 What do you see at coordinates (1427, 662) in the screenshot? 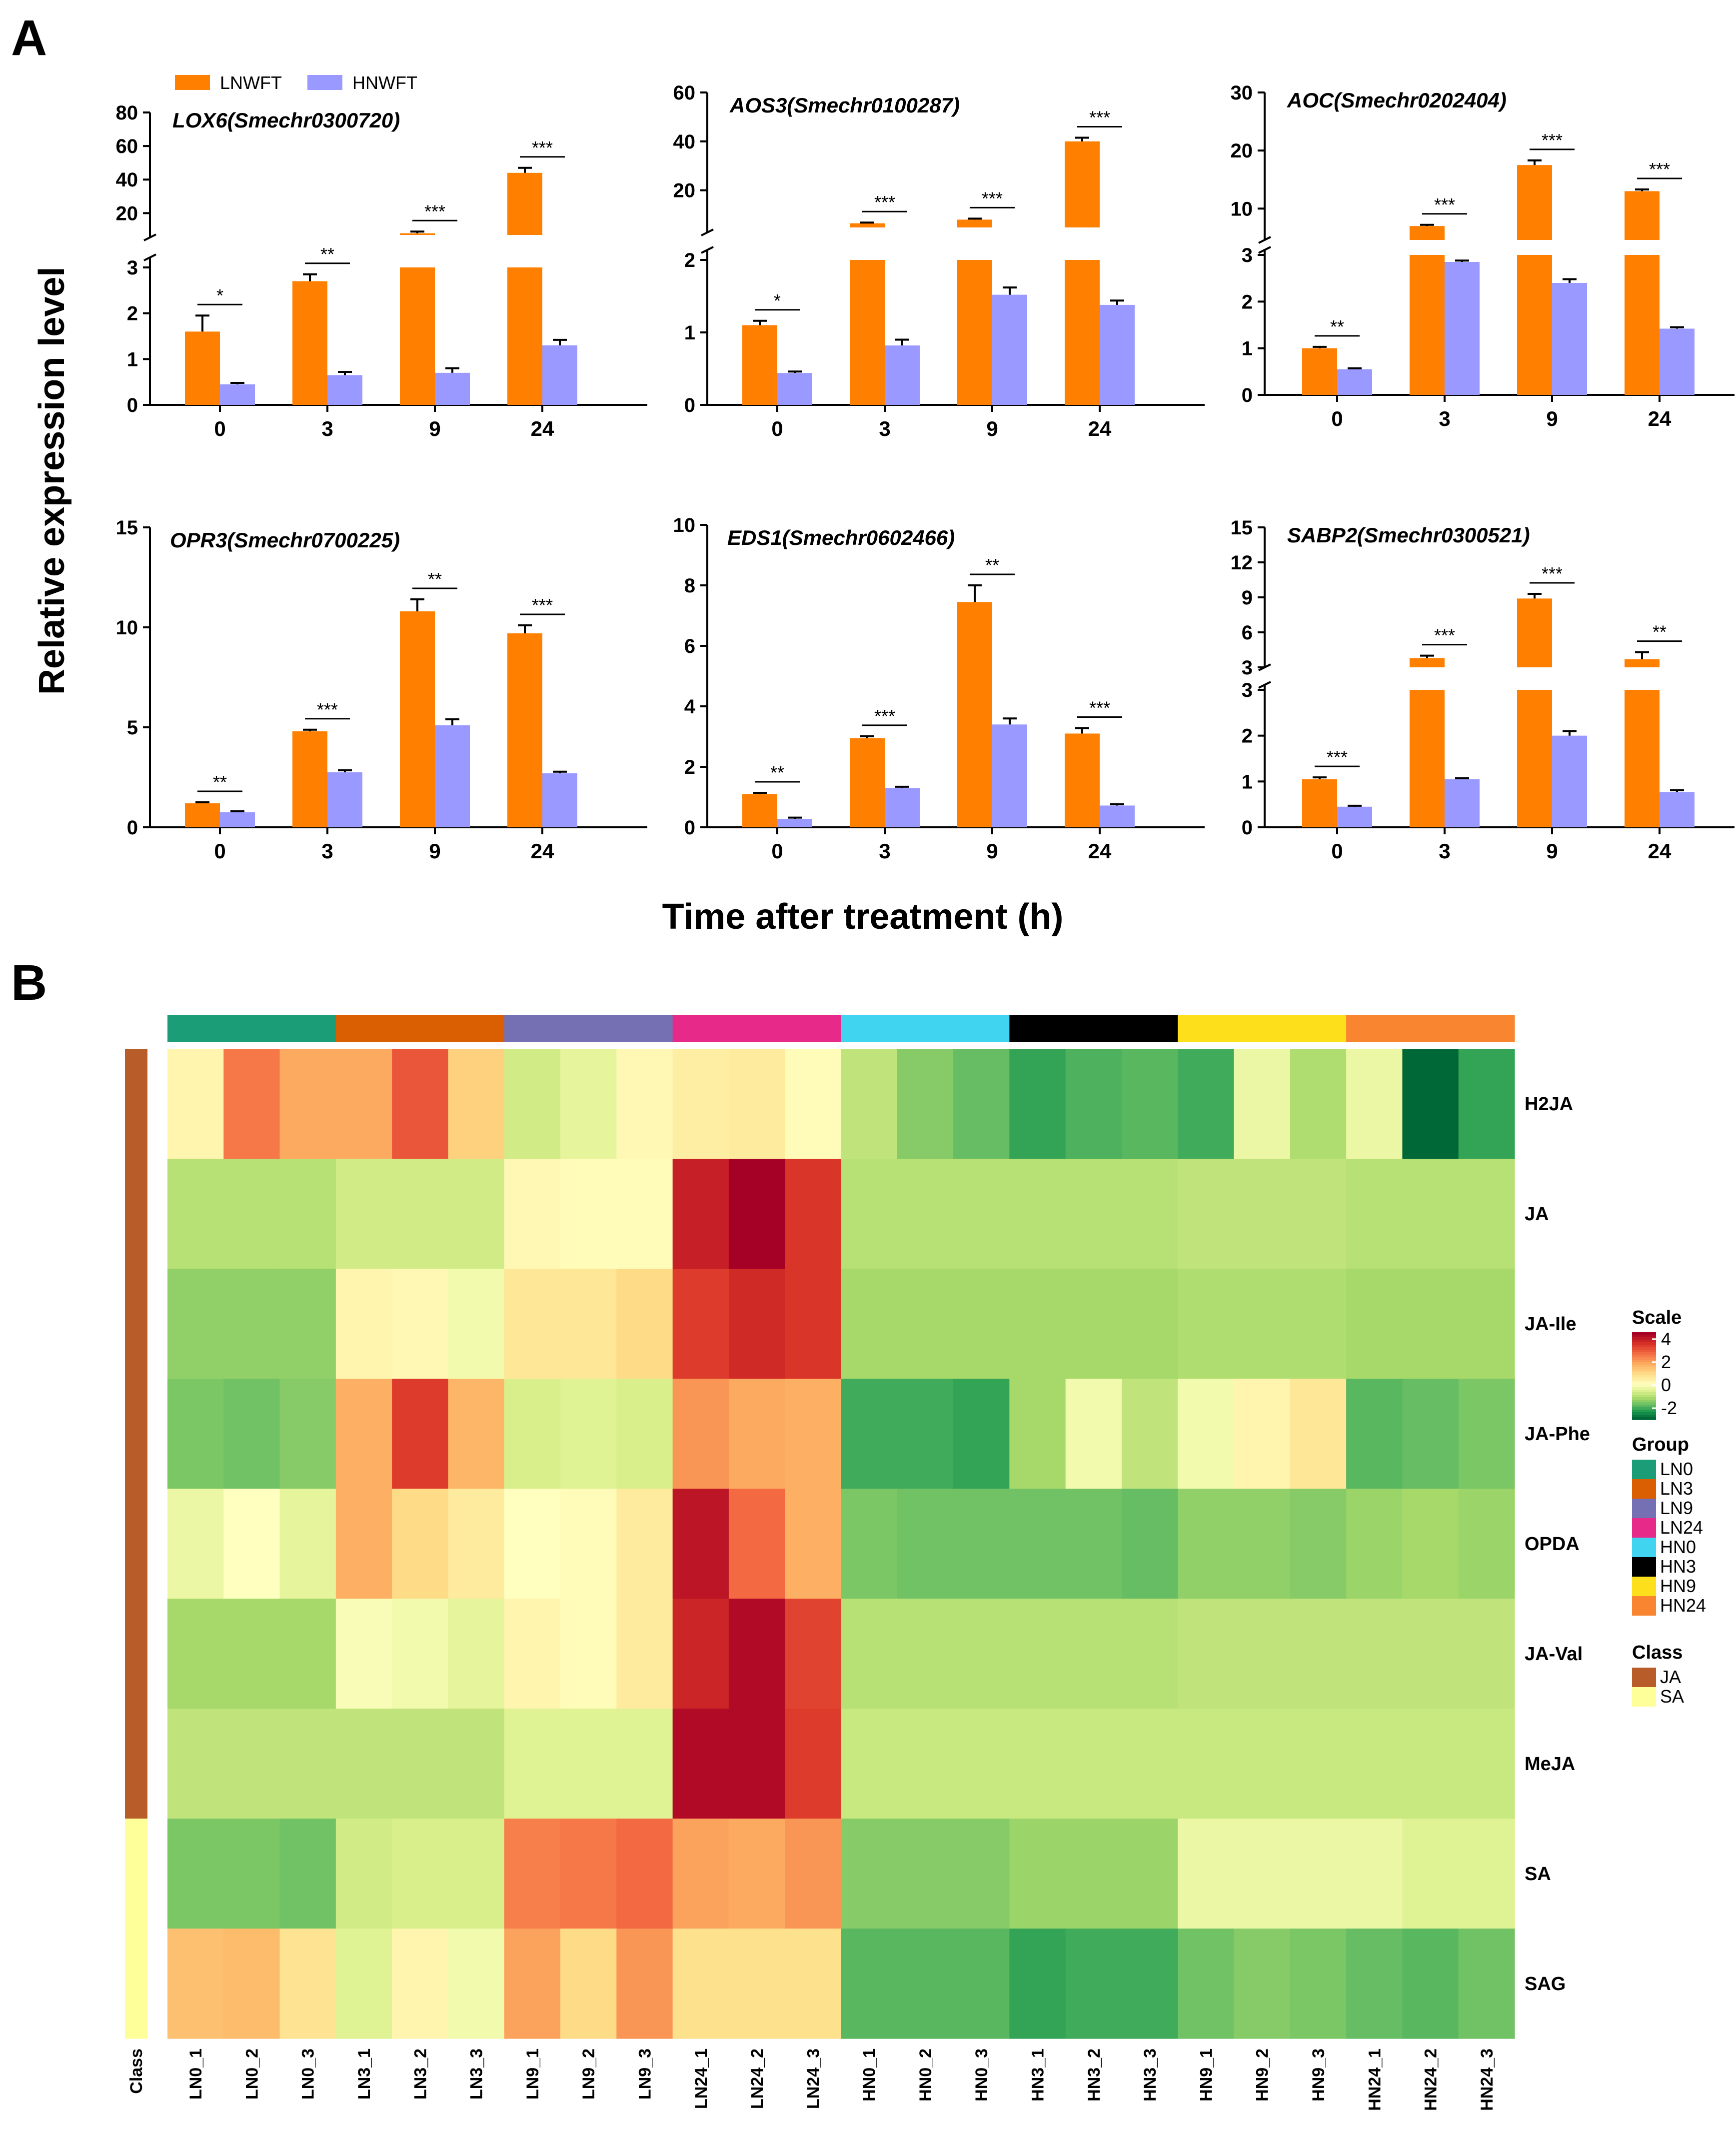
I see `bar-lnwft-upper` at bounding box center [1427, 662].